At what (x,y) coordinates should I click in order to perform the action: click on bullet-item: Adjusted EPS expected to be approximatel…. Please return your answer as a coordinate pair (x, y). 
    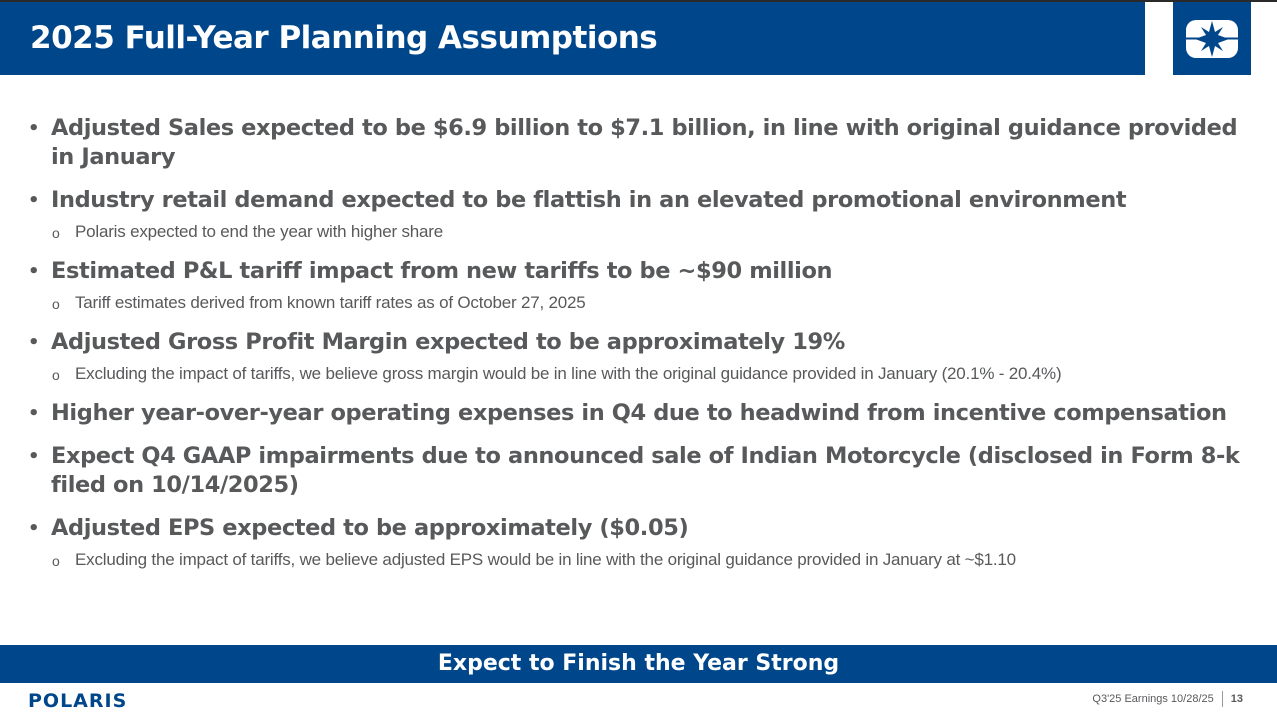
    Looking at the image, I should click on (643, 528).